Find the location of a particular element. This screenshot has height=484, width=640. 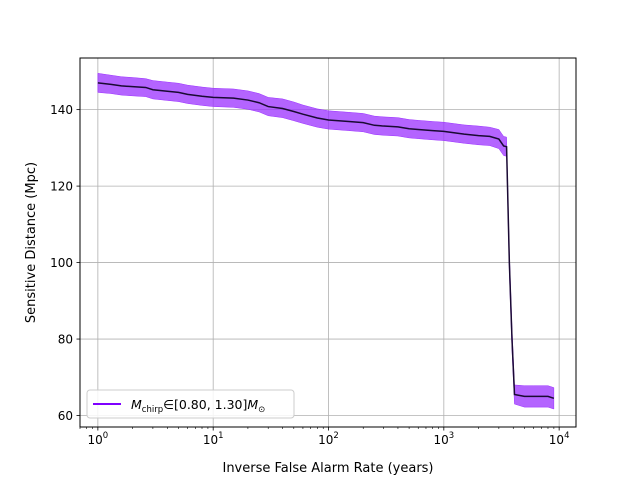

legend-box is located at coordinates (190, 404).